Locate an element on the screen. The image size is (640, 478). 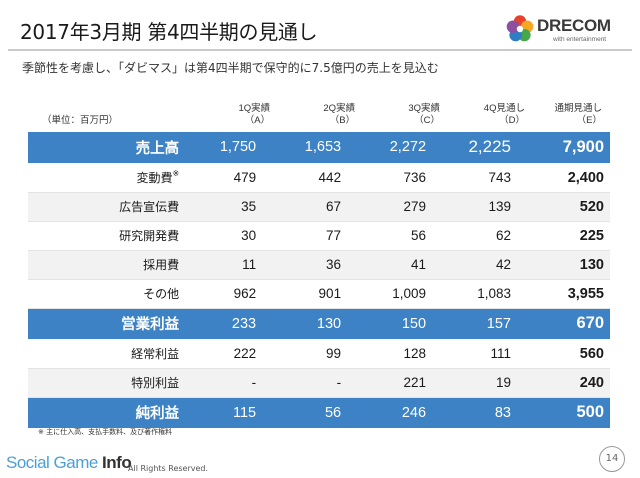
table-cell: 42 is located at coordinates (482, 265).